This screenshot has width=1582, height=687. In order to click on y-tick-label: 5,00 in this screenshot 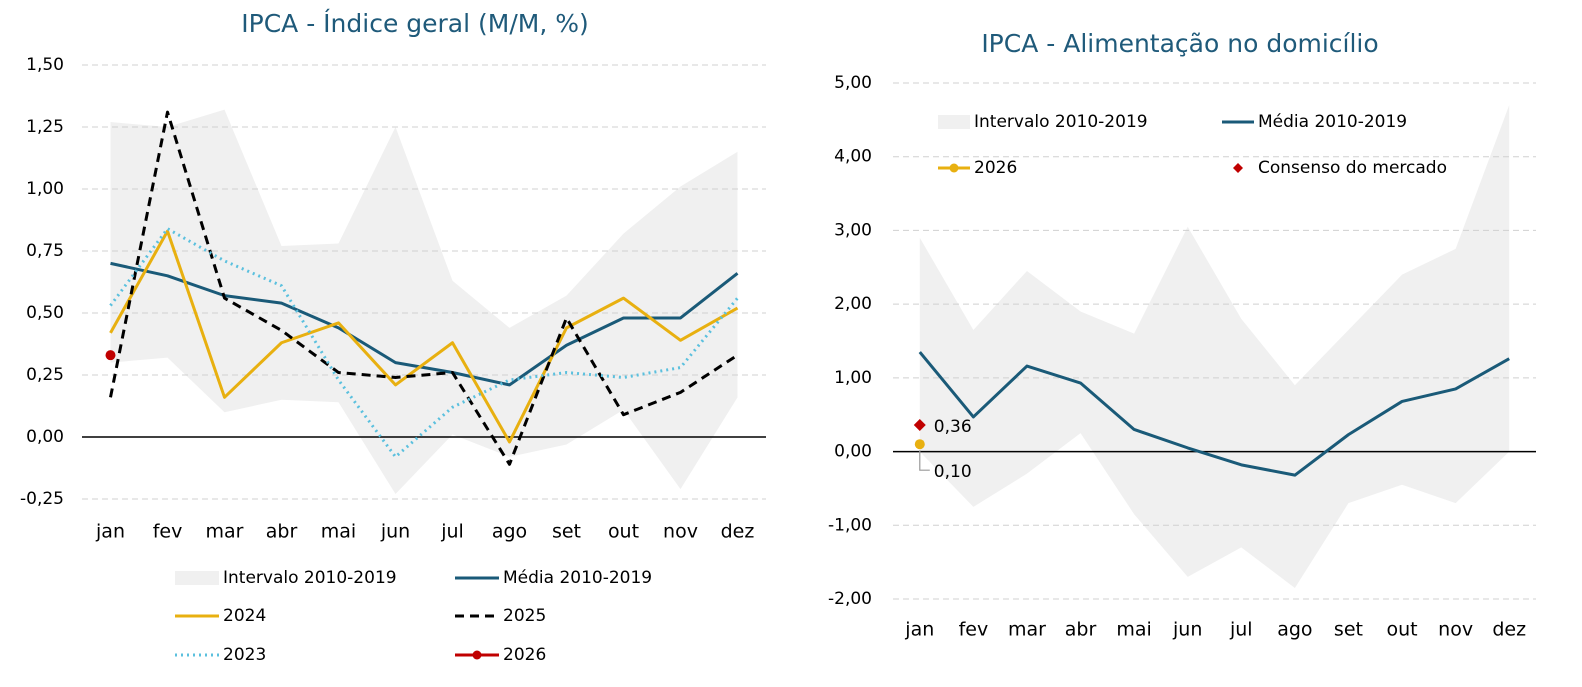, I will do `click(853, 83)`.